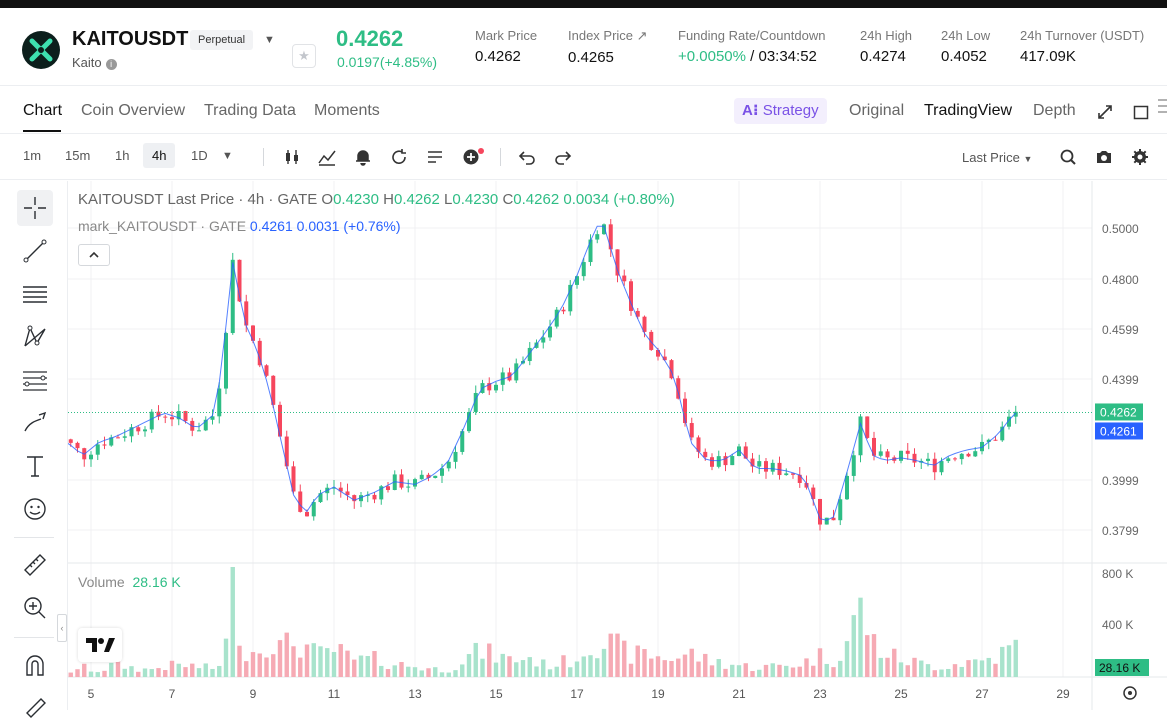  Describe the element at coordinates (43, 110) in the screenshot. I see `tab-chart: Chart` at that location.